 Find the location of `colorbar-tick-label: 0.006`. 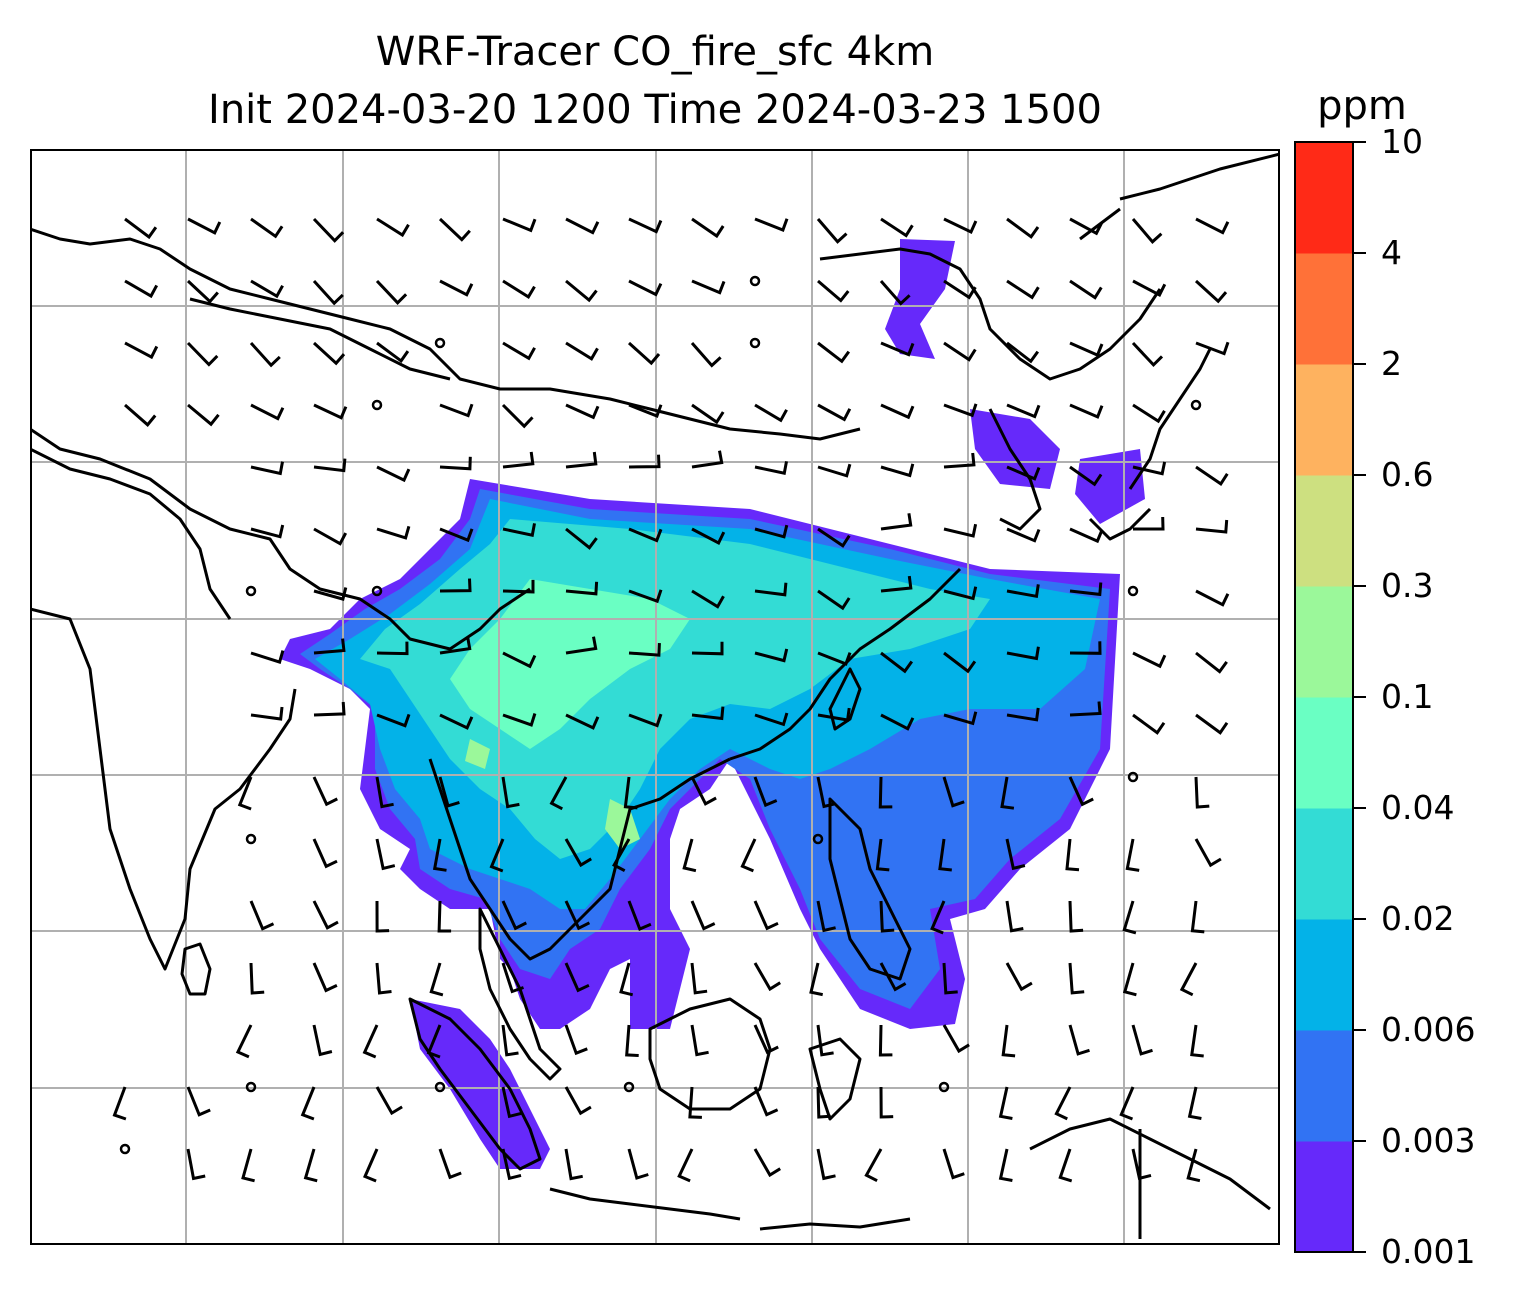

colorbar-tick-label: 0.006 is located at coordinates (1428, 1029).